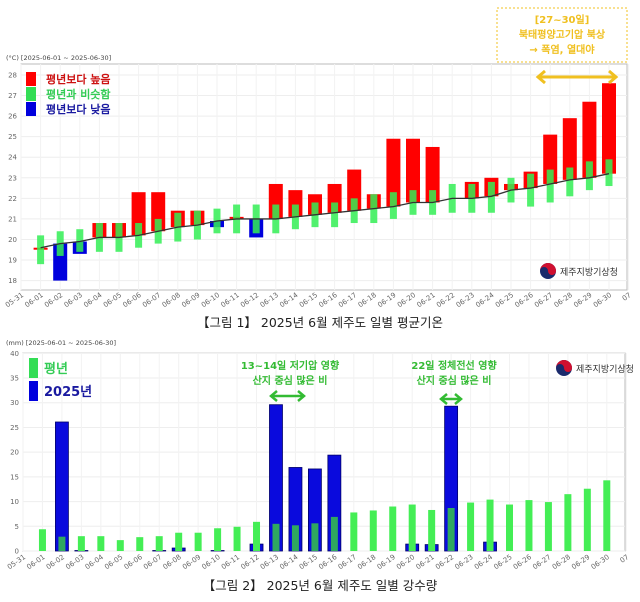  I want to click on x-tick-label: 06-29, so click(582, 300).